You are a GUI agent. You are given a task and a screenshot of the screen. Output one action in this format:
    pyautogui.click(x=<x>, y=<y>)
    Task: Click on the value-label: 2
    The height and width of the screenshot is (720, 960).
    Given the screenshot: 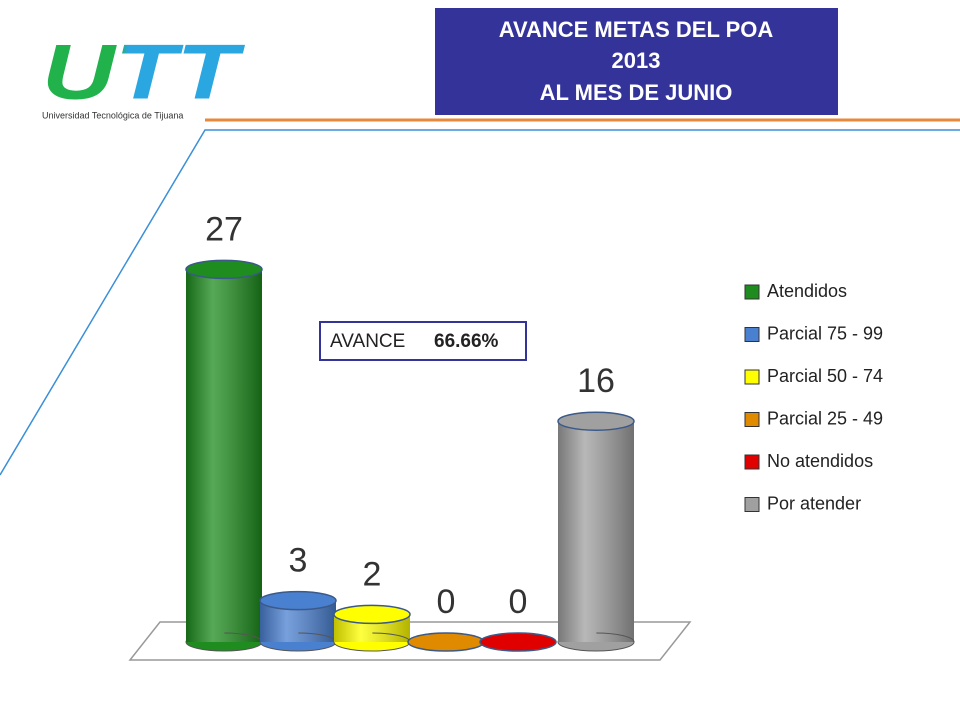 What is the action you would take?
    pyautogui.click(x=372, y=574)
    